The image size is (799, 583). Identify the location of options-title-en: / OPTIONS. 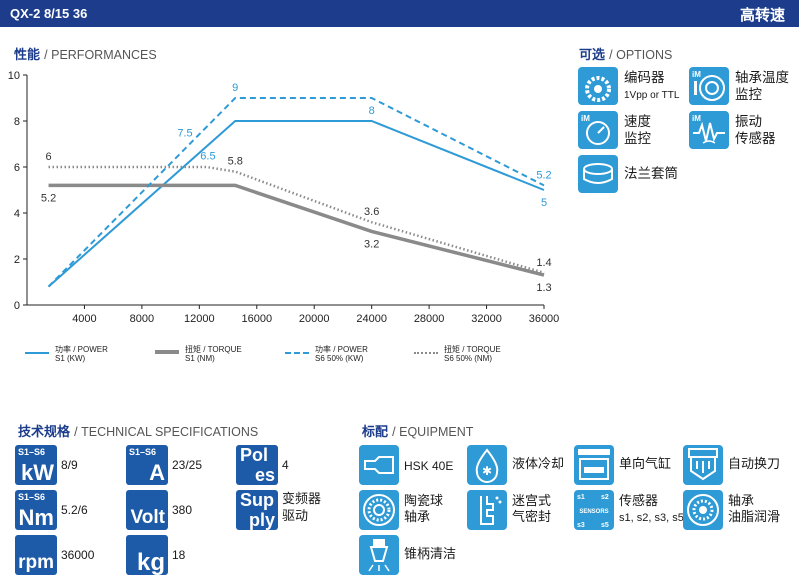
(641, 55).